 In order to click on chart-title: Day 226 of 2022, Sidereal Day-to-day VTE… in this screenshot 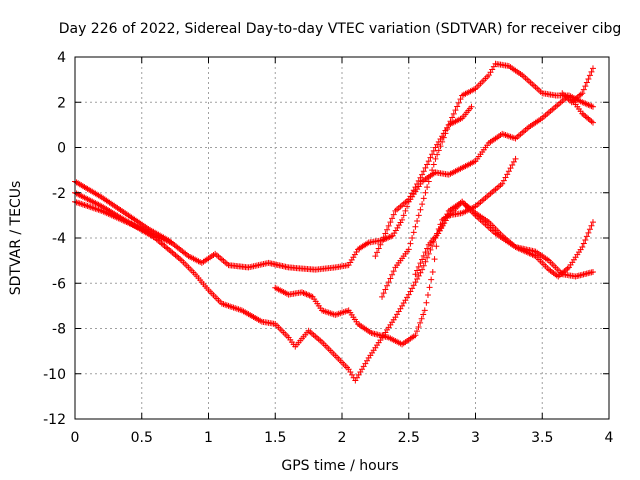, I will do `click(340, 29)`.